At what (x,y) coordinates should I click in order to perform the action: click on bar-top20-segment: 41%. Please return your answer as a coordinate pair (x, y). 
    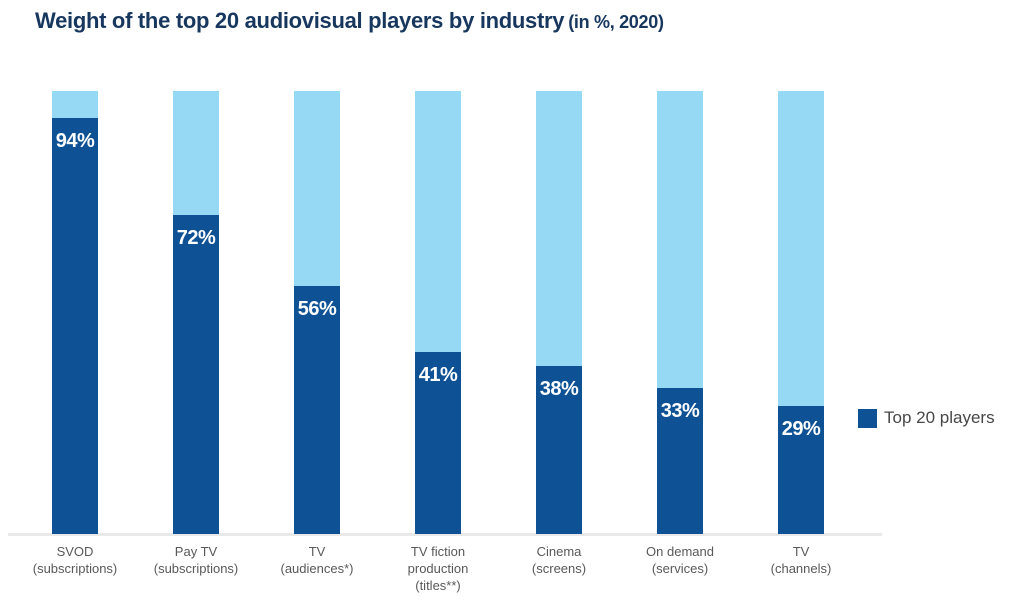
    Looking at the image, I should click on (438, 443).